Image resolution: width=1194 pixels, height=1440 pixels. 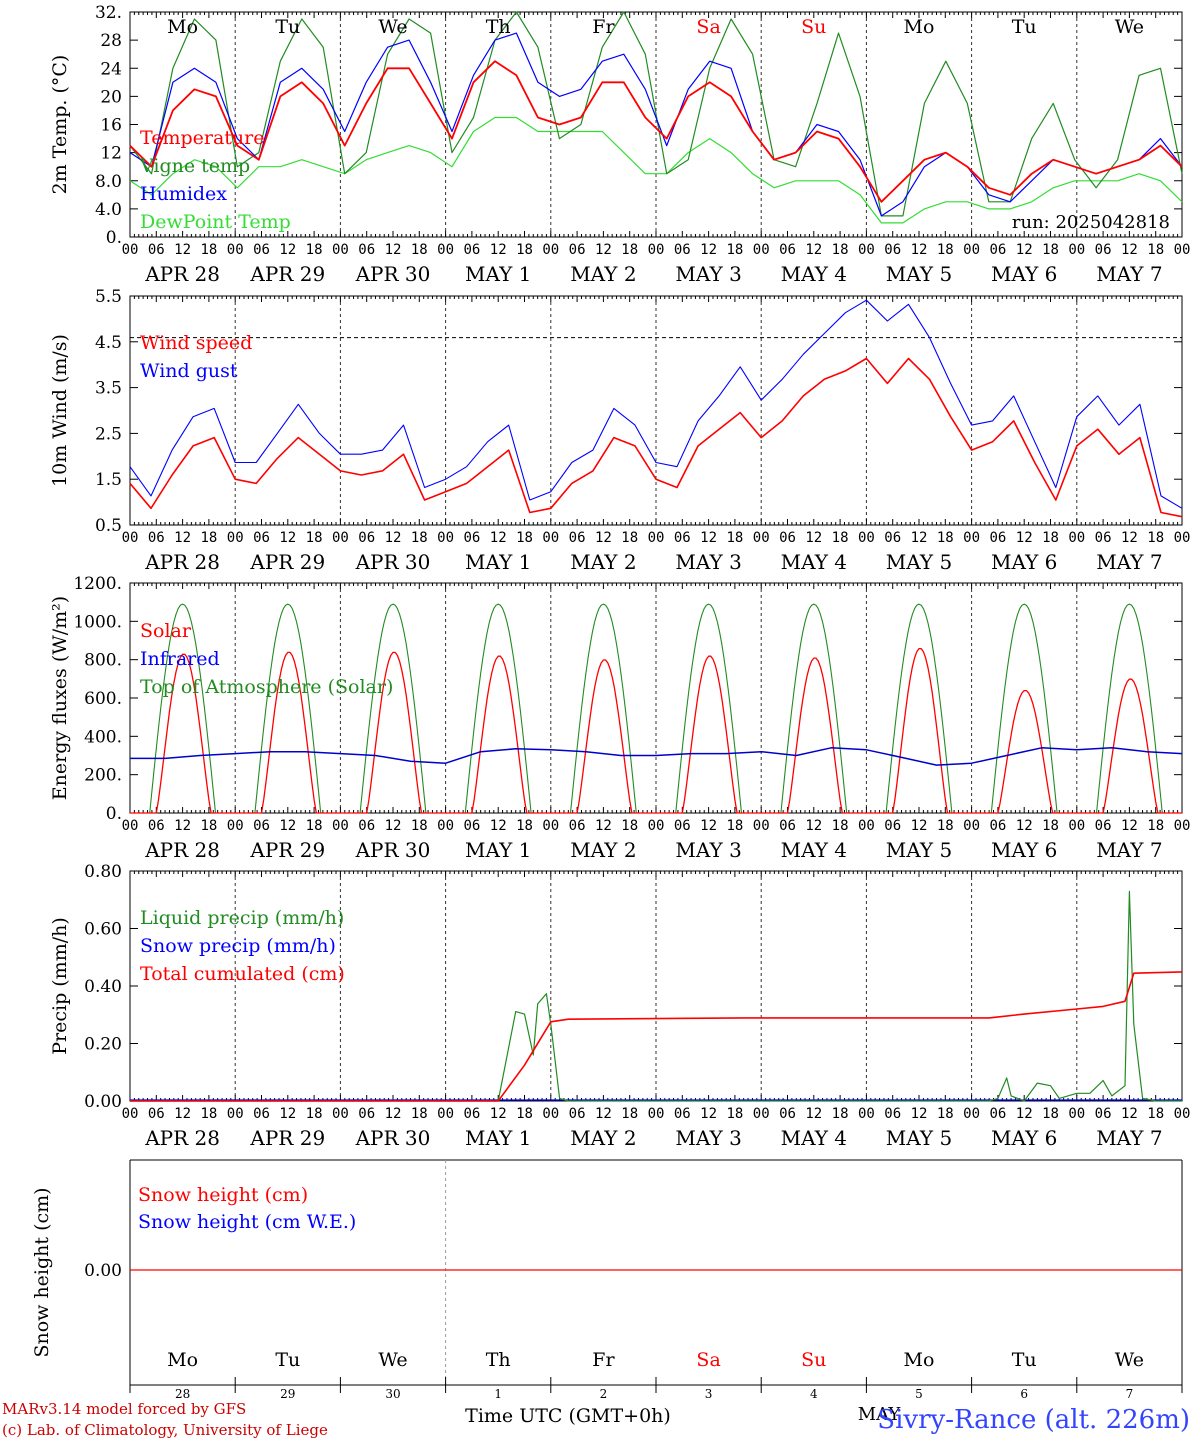 I want to click on y-tick-label: 32., so click(x=108, y=13).